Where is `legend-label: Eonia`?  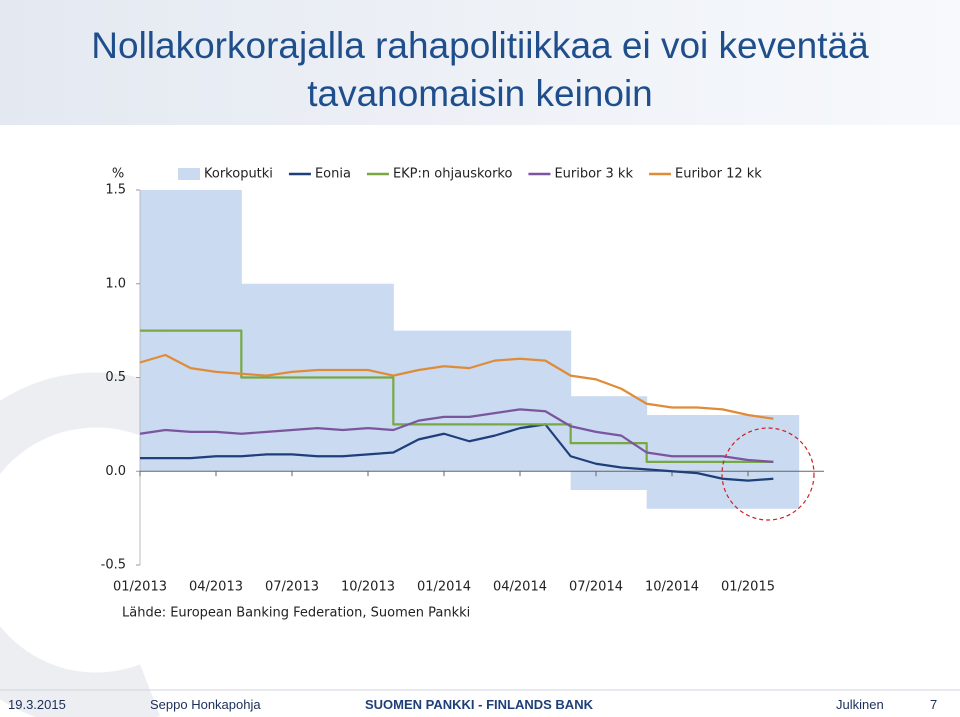 legend-label: Eonia is located at coordinates (333, 174).